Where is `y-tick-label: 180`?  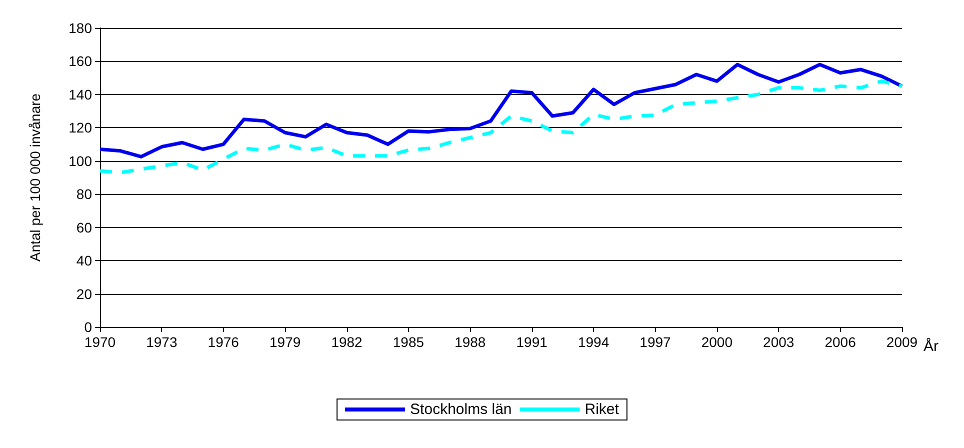
y-tick-label: 180 is located at coordinates (80, 28).